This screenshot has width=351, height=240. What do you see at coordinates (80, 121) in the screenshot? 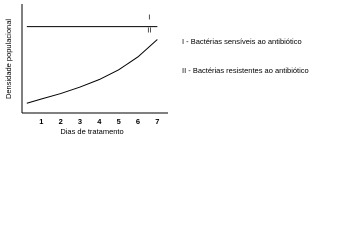
I see `x-tick-label: 3` at bounding box center [80, 121].